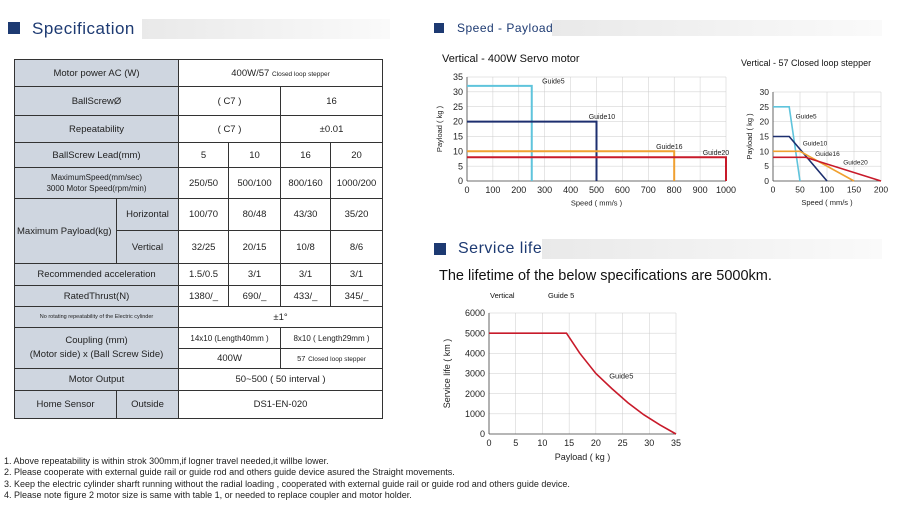 Image resolution: width=899 pixels, height=507 pixels. Describe the element at coordinates (676, 443) in the screenshot. I see `x-tick-label: 35` at that location.